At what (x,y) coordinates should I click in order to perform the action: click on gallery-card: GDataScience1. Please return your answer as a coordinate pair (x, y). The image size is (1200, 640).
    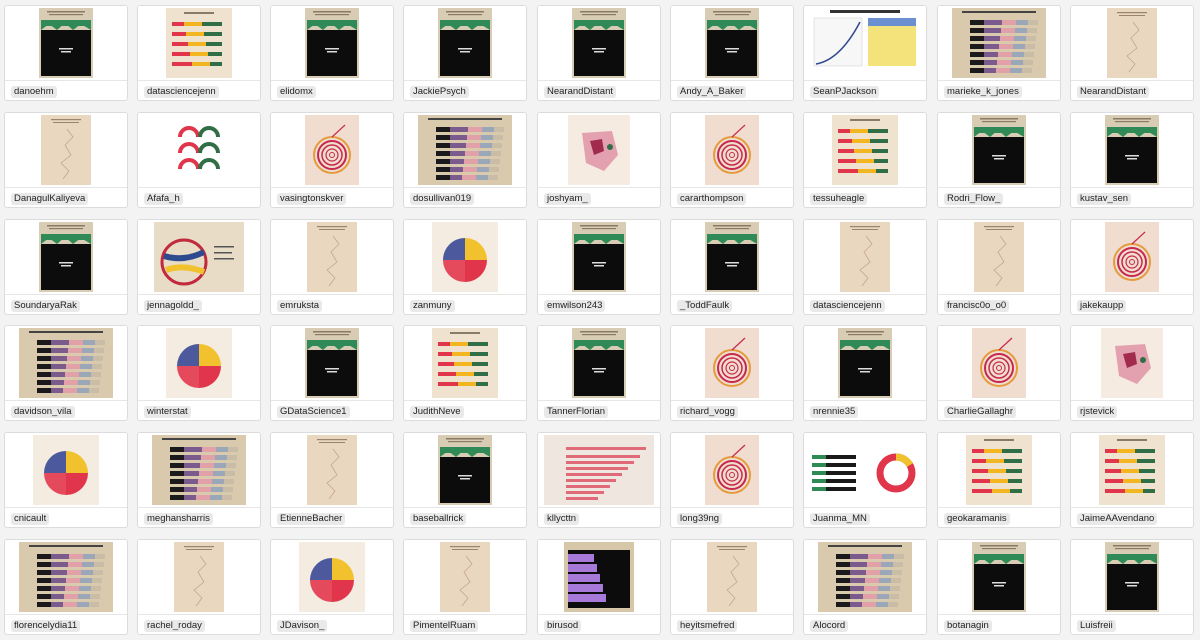
    Looking at the image, I should click on (332, 373).